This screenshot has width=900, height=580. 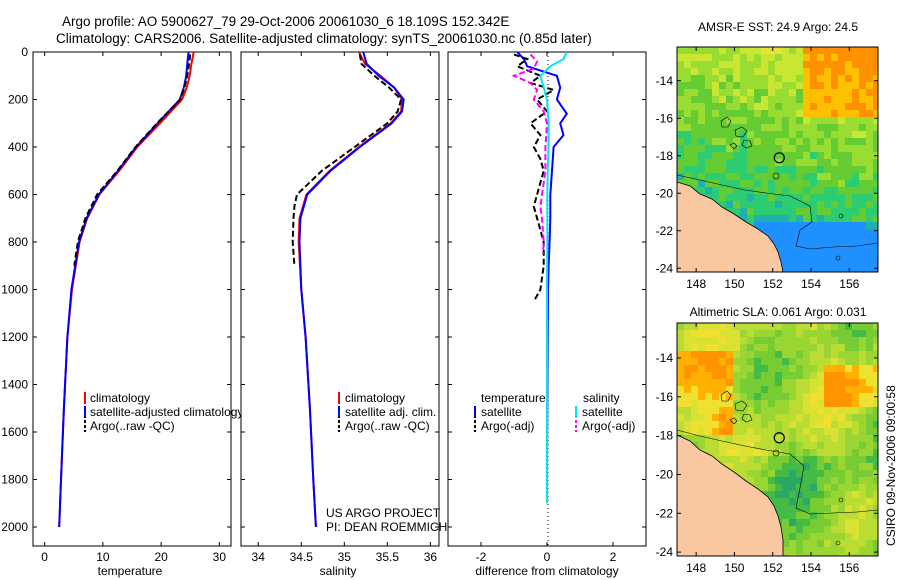 What do you see at coordinates (220, 557) in the screenshot?
I see `x-tick-label: 30` at bounding box center [220, 557].